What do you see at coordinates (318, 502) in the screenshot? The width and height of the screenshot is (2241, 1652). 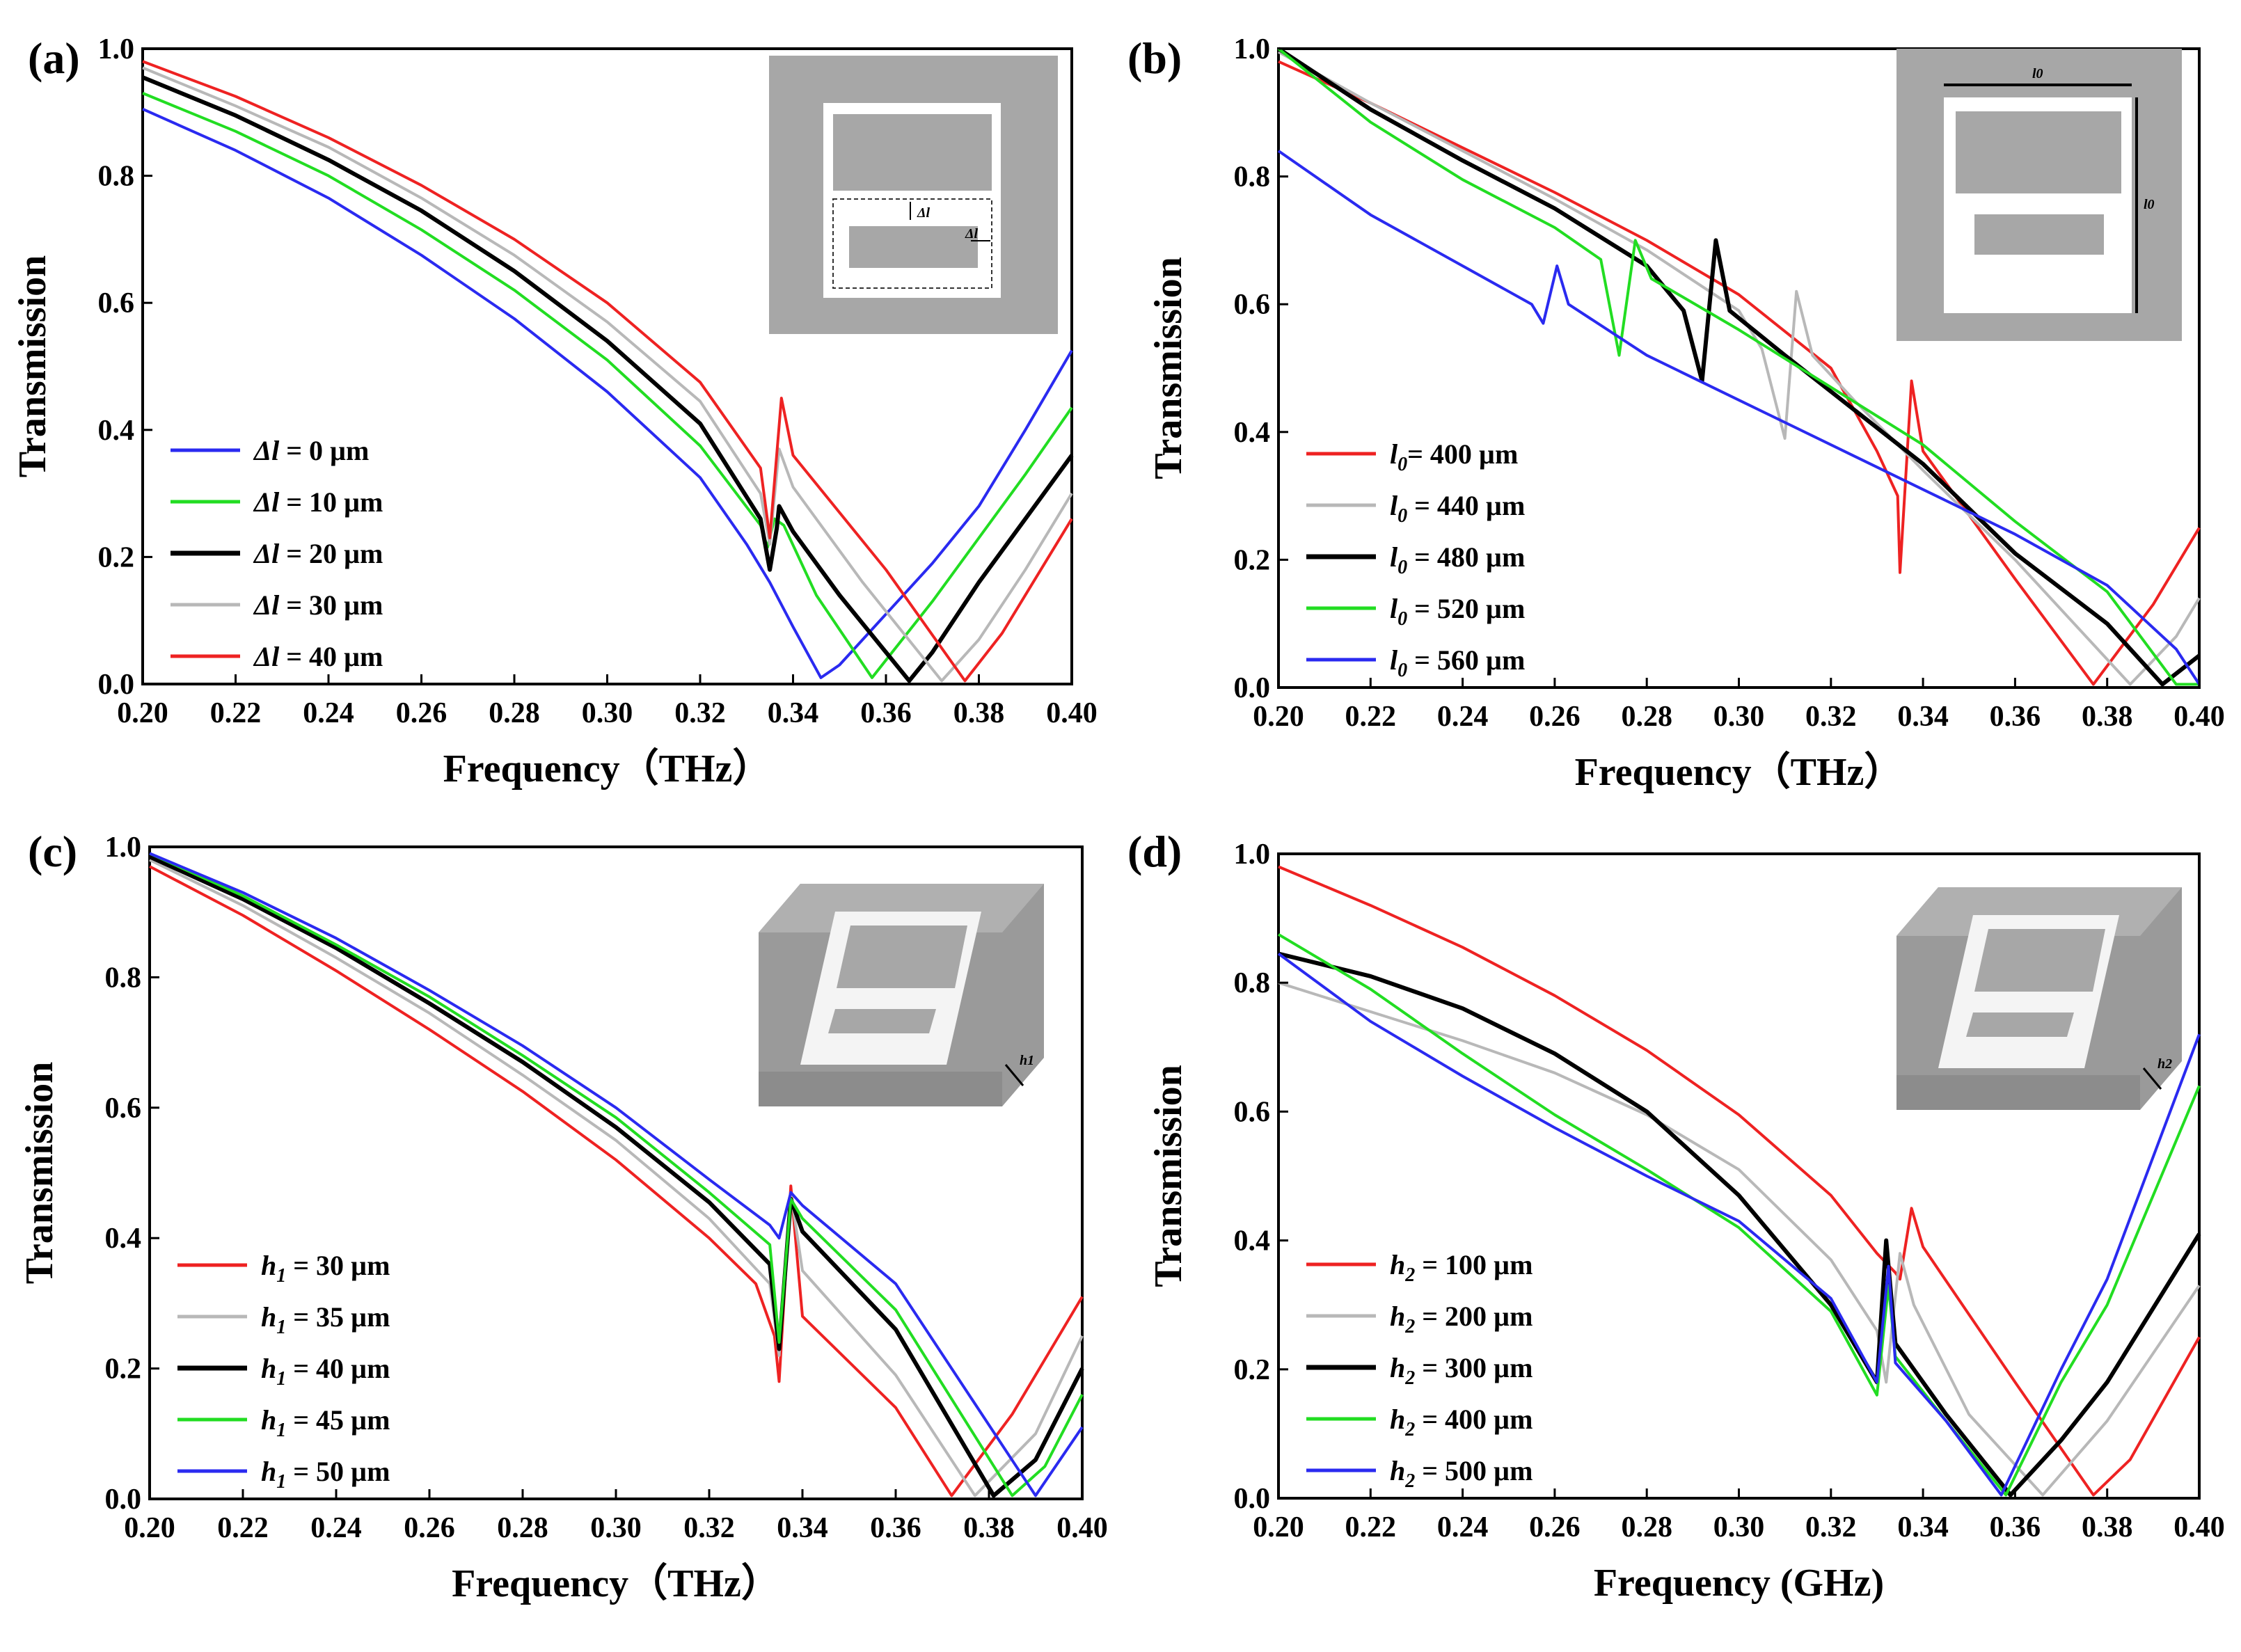 I see `legend-entry: Δl = 10 µm` at bounding box center [318, 502].